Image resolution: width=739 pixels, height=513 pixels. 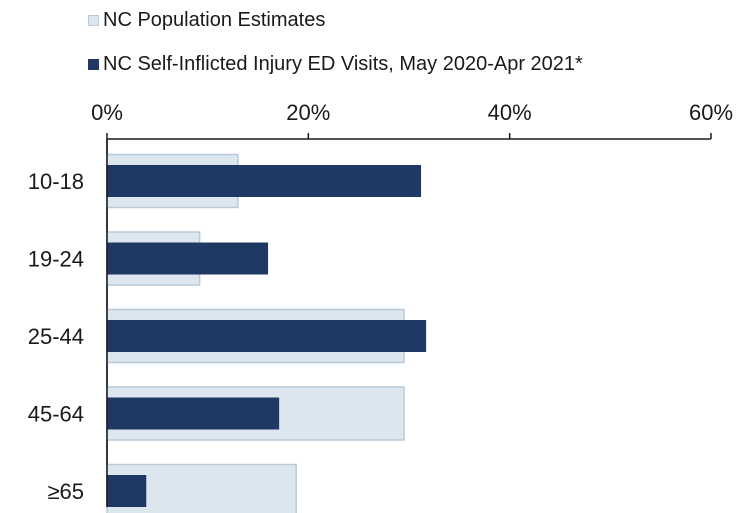 I want to click on category-label: 25-44, so click(x=56, y=336).